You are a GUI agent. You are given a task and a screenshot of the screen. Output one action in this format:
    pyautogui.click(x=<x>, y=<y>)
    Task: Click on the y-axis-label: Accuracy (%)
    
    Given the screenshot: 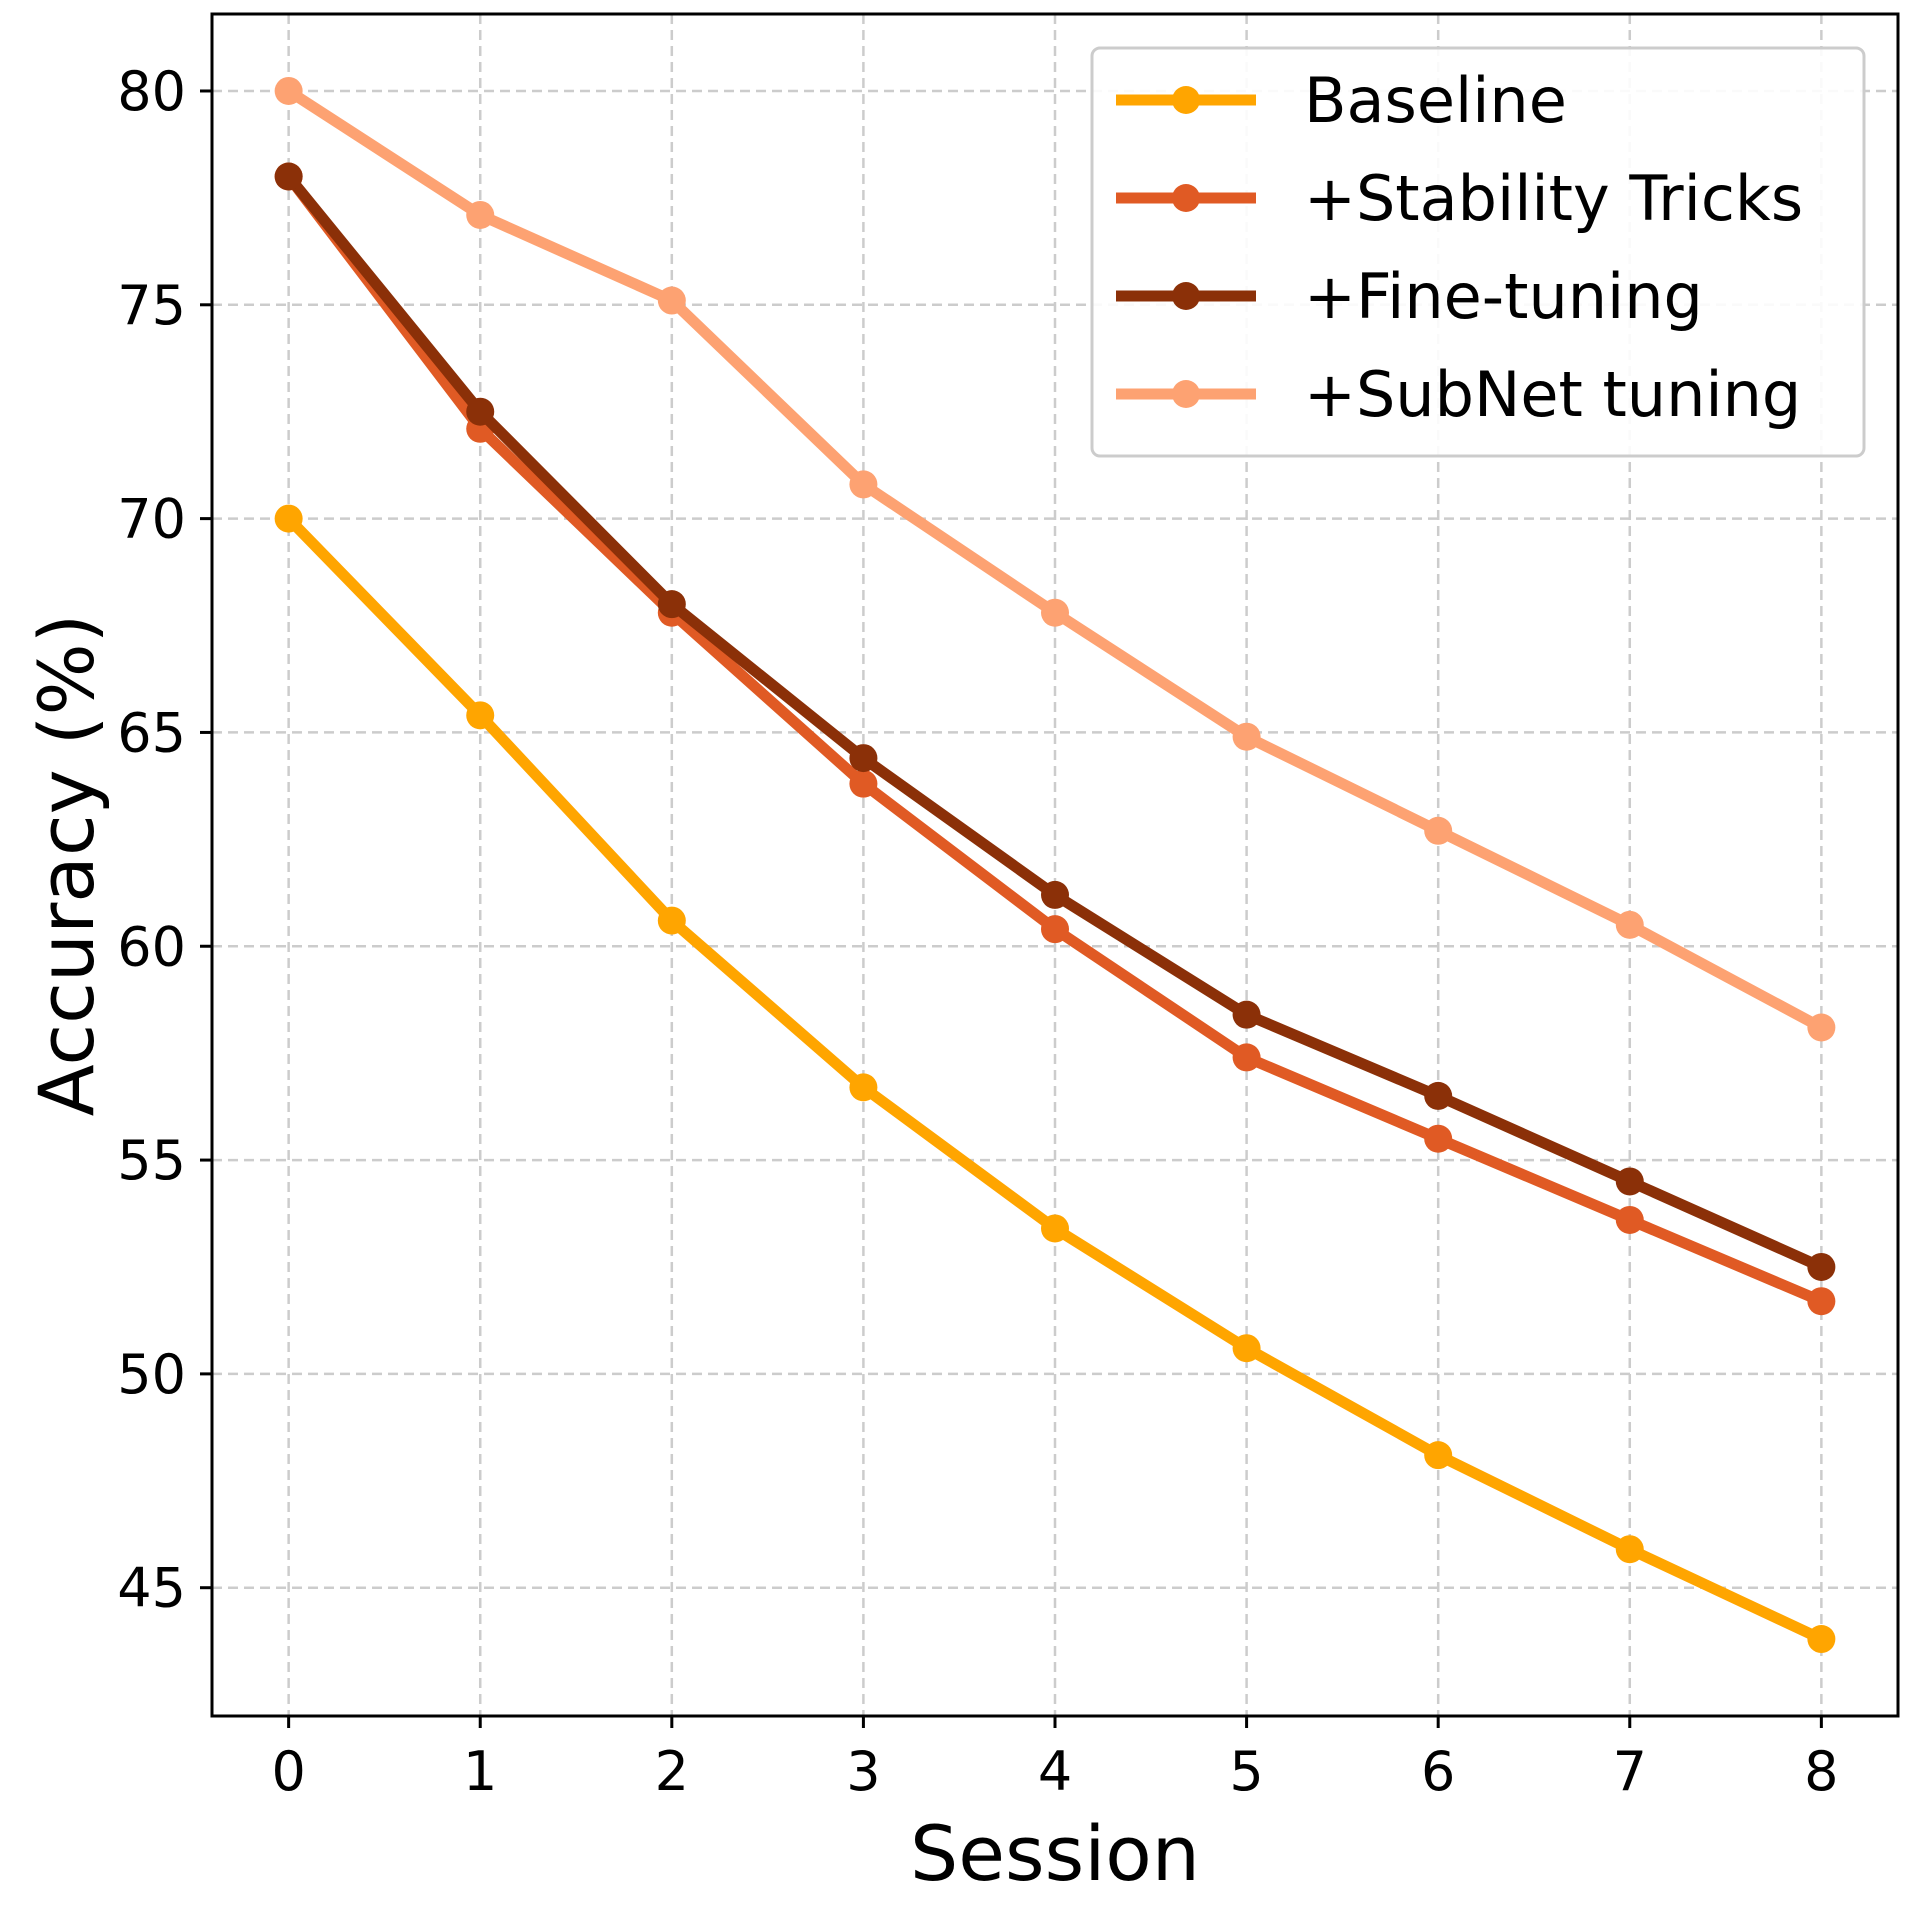 What is the action you would take?
    pyautogui.click(x=66, y=865)
    